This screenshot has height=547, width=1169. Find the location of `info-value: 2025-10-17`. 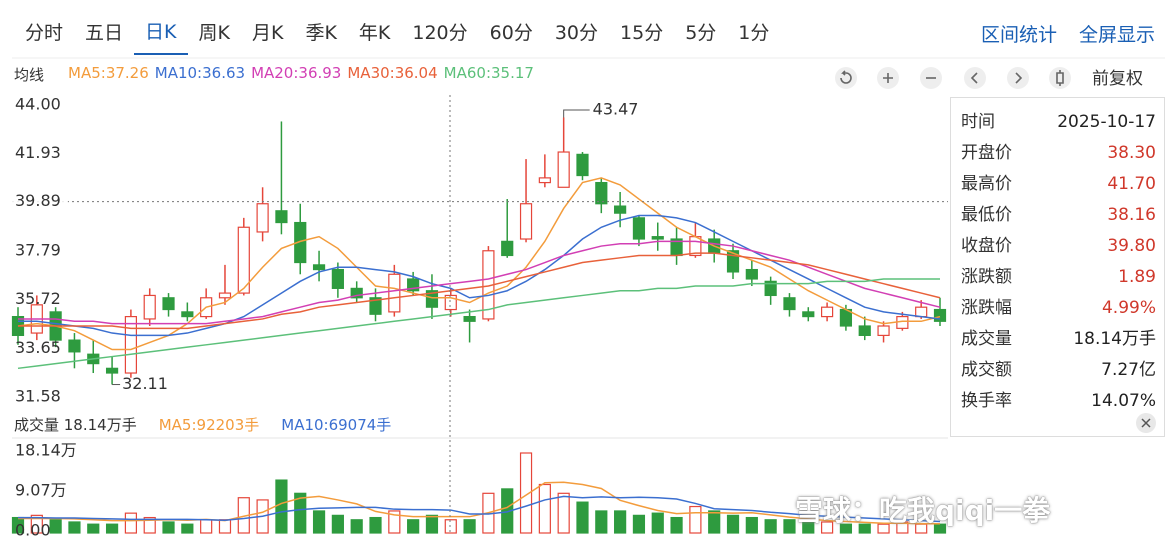

info-value: 2025-10-17 is located at coordinates (1106, 122).